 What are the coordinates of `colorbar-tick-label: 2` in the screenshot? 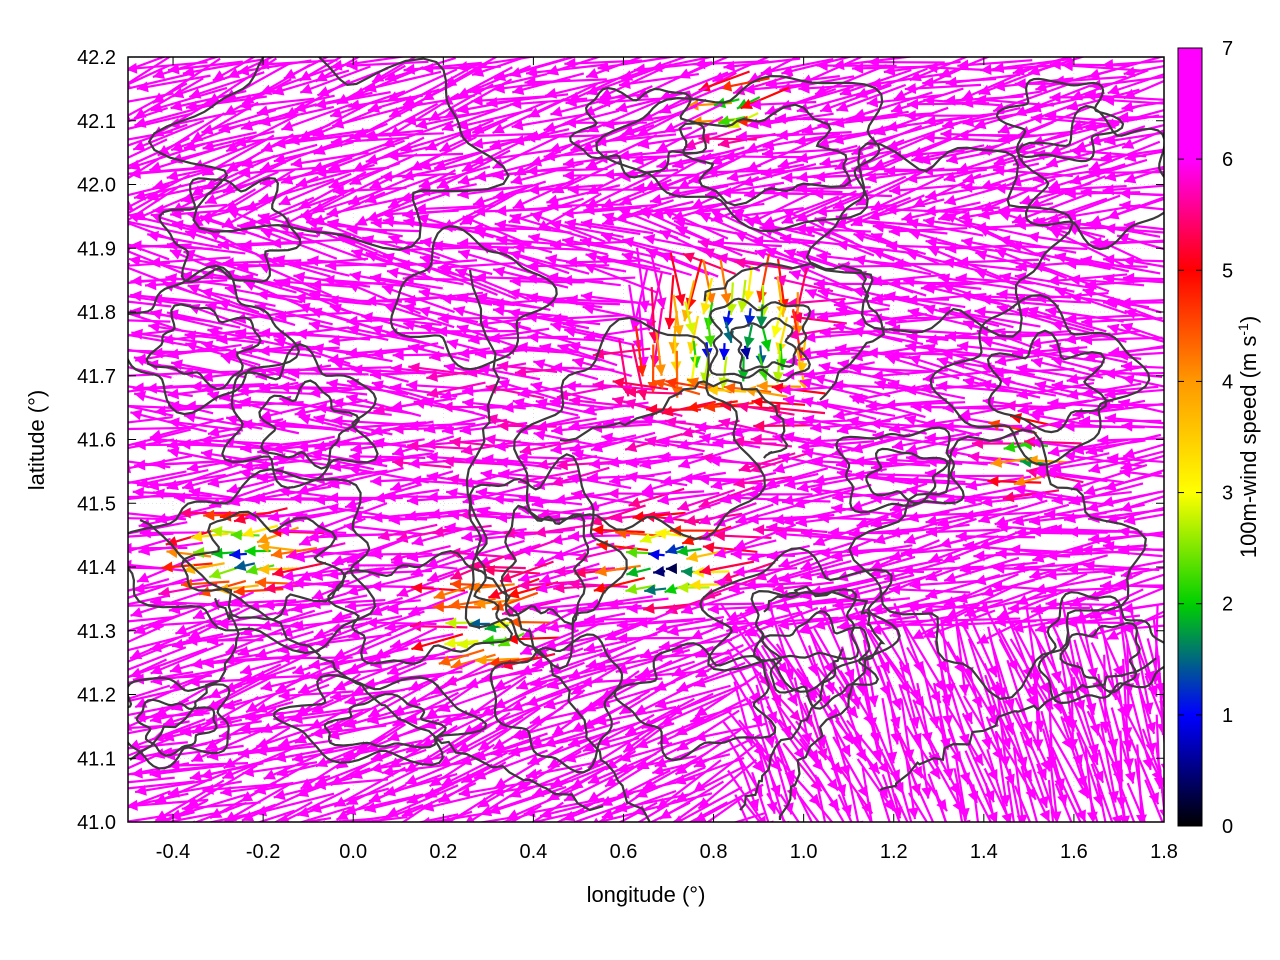 It's located at (1227, 605).